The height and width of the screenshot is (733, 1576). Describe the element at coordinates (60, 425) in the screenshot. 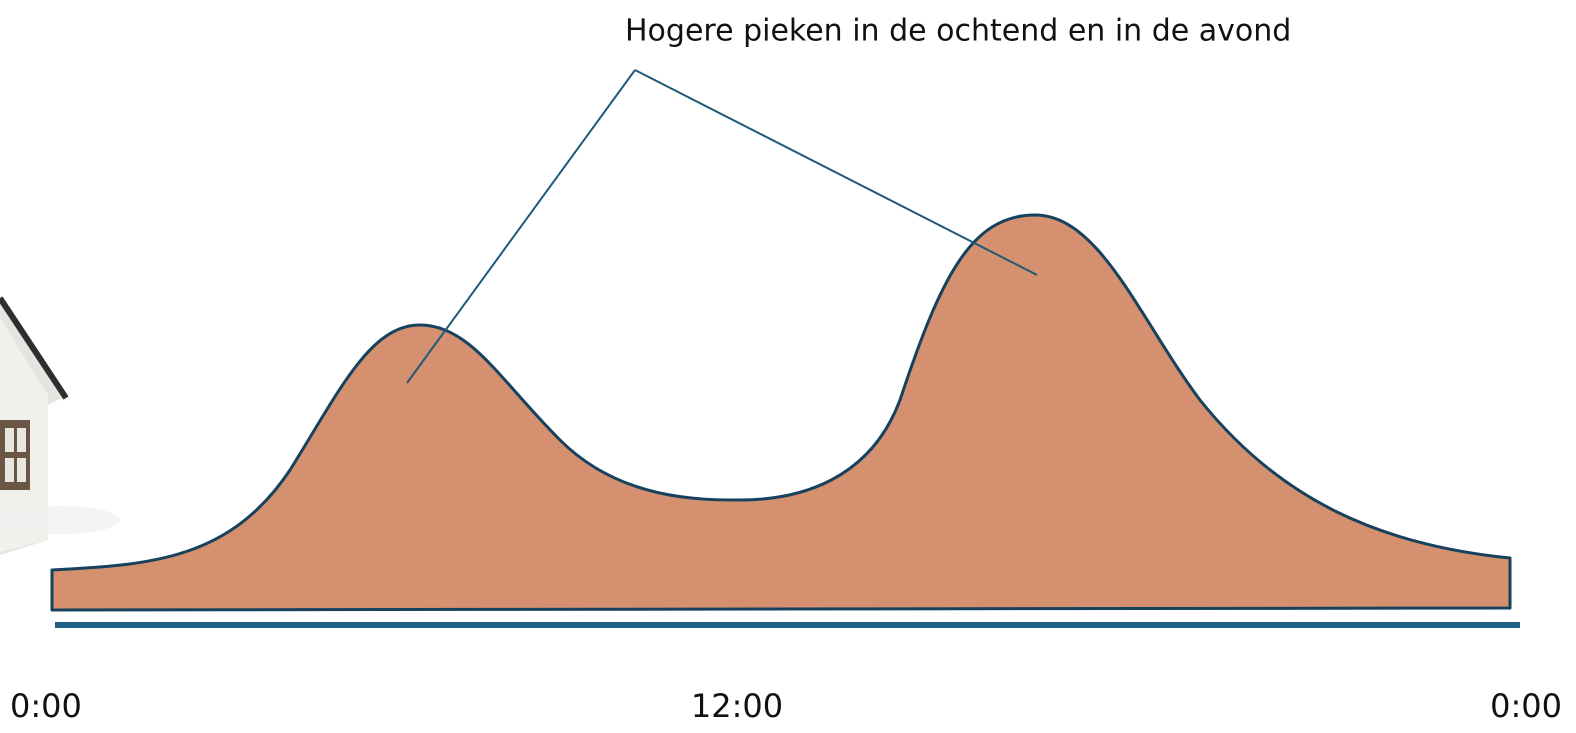

I see `house-icon` at that location.